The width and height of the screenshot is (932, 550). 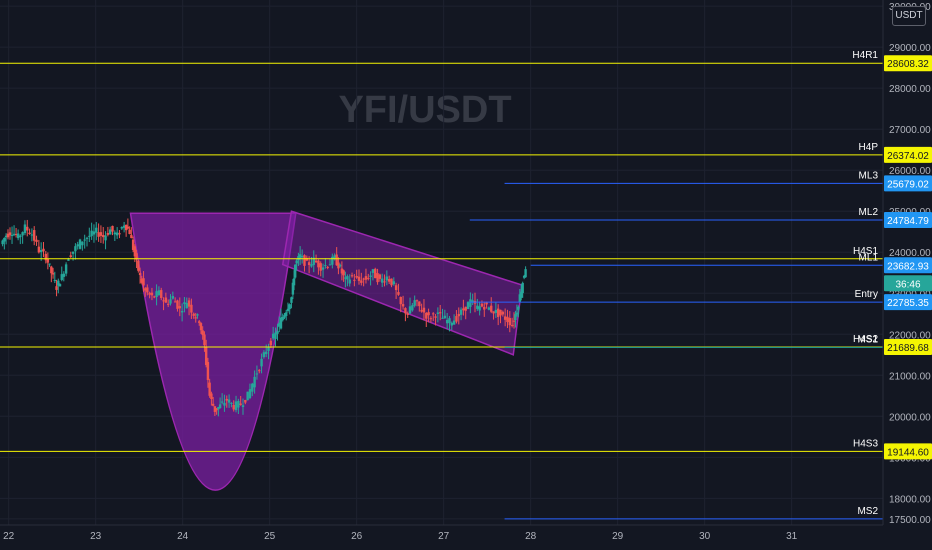 I want to click on tag-ml3, so click(x=908, y=183).